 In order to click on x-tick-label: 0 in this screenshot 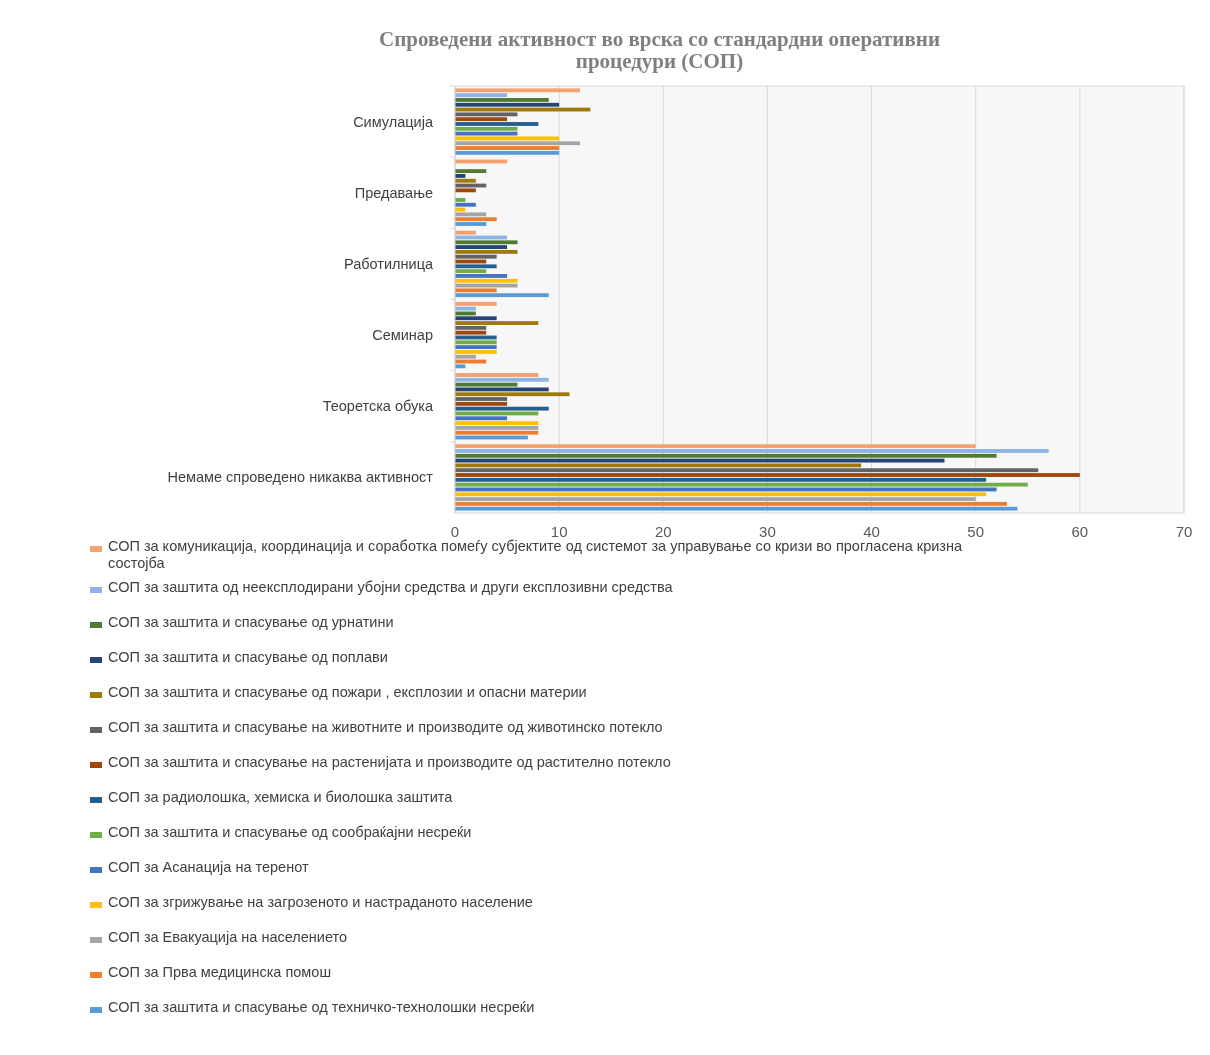, I will do `click(455, 531)`.